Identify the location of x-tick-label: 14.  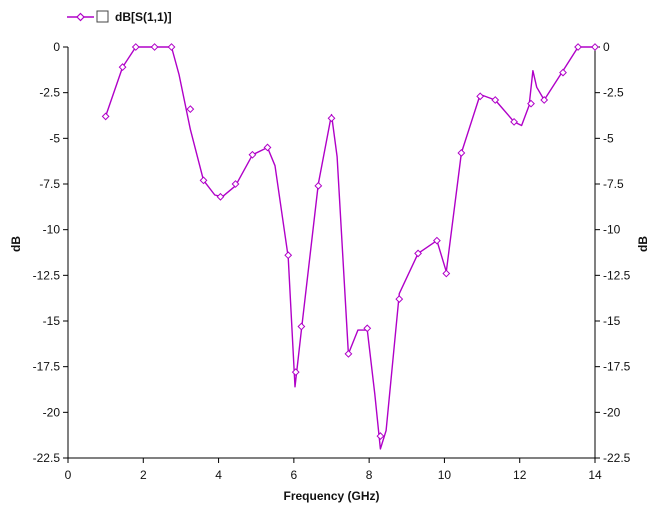
(595, 475).